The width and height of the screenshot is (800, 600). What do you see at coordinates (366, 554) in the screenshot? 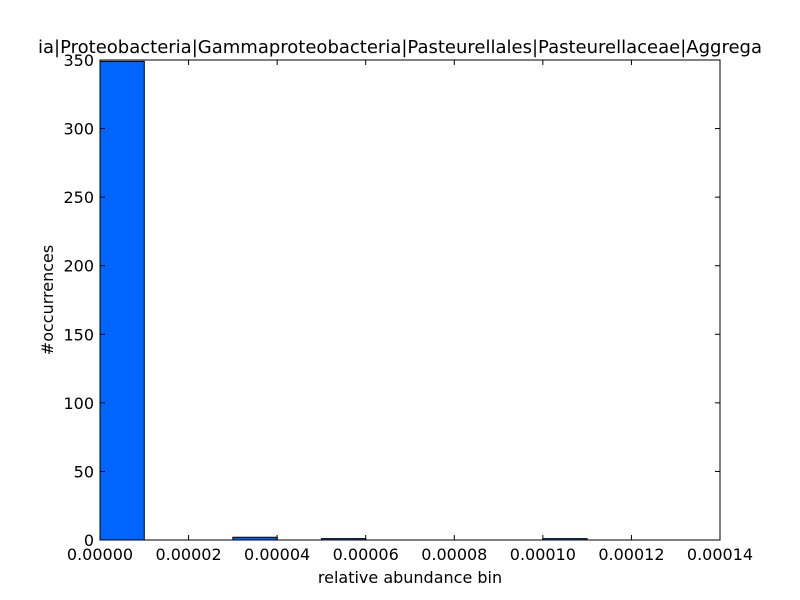
I see `x-tick-label-3: 0.00006` at bounding box center [366, 554].